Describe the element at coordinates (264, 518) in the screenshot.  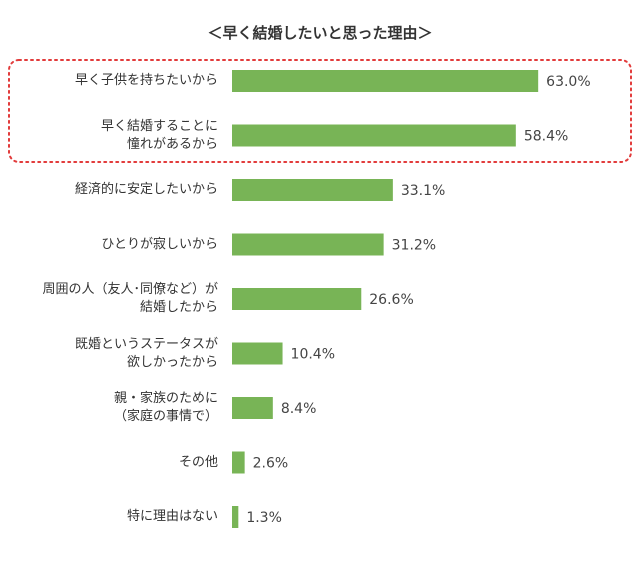
I see `value-label: 1.3%` at that location.